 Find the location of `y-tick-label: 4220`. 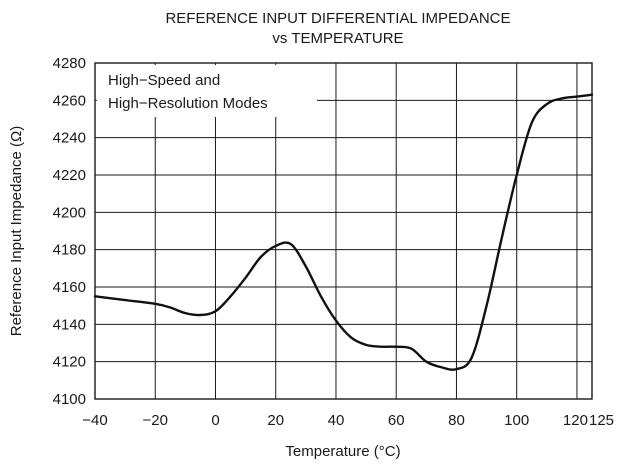

y-tick-label: 4220 is located at coordinates (69, 175).